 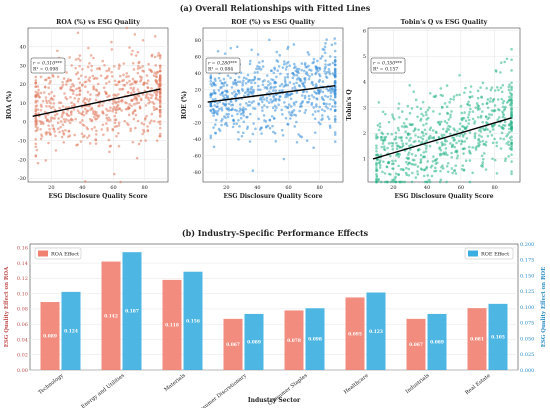 What do you see at coordinates (22, 179) in the screenshot?
I see `y-tick-label: -30` at bounding box center [22, 179].